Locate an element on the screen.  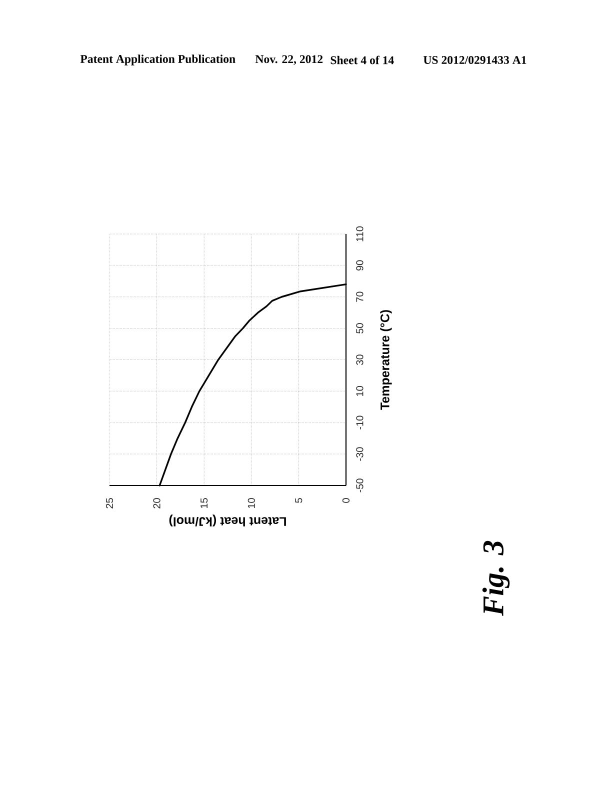
text: US 2012/0291433 A1 is located at coordinates (475, 60).